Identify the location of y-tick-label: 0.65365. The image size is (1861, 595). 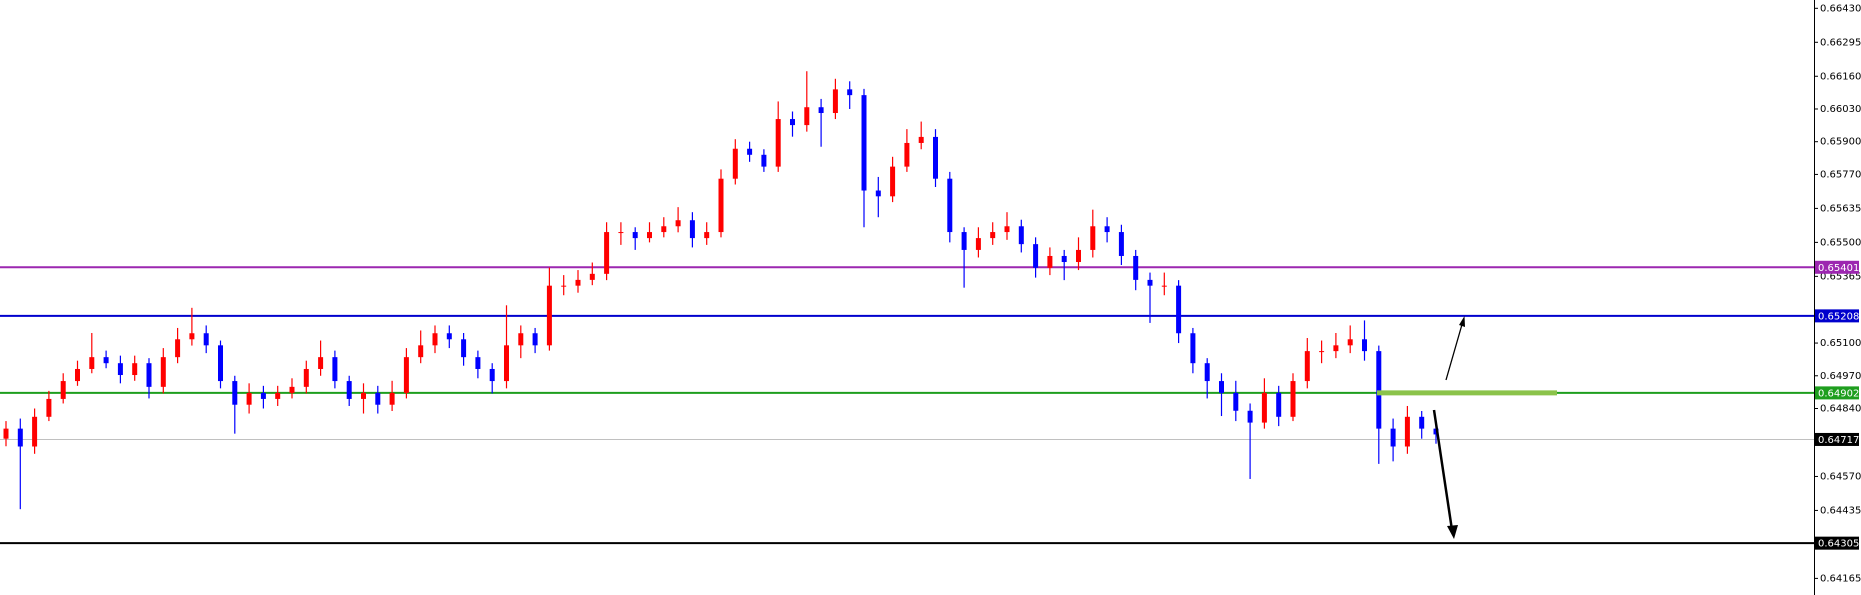
(1840, 276).